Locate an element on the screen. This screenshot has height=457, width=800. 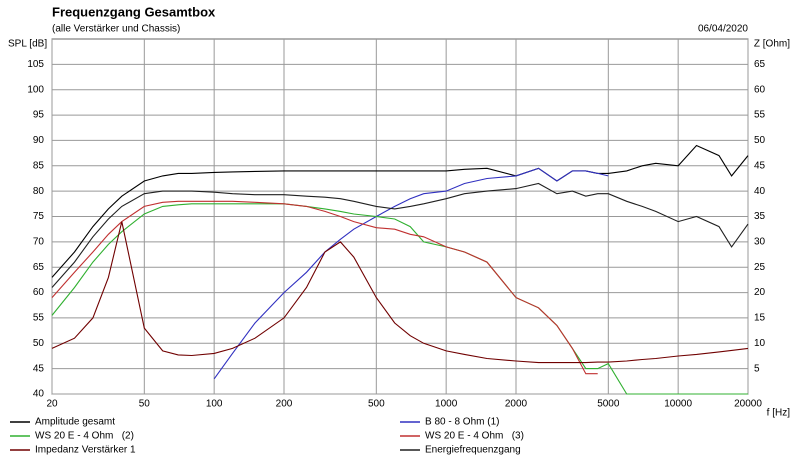
y-tick-label: 100 is located at coordinates (35, 89).